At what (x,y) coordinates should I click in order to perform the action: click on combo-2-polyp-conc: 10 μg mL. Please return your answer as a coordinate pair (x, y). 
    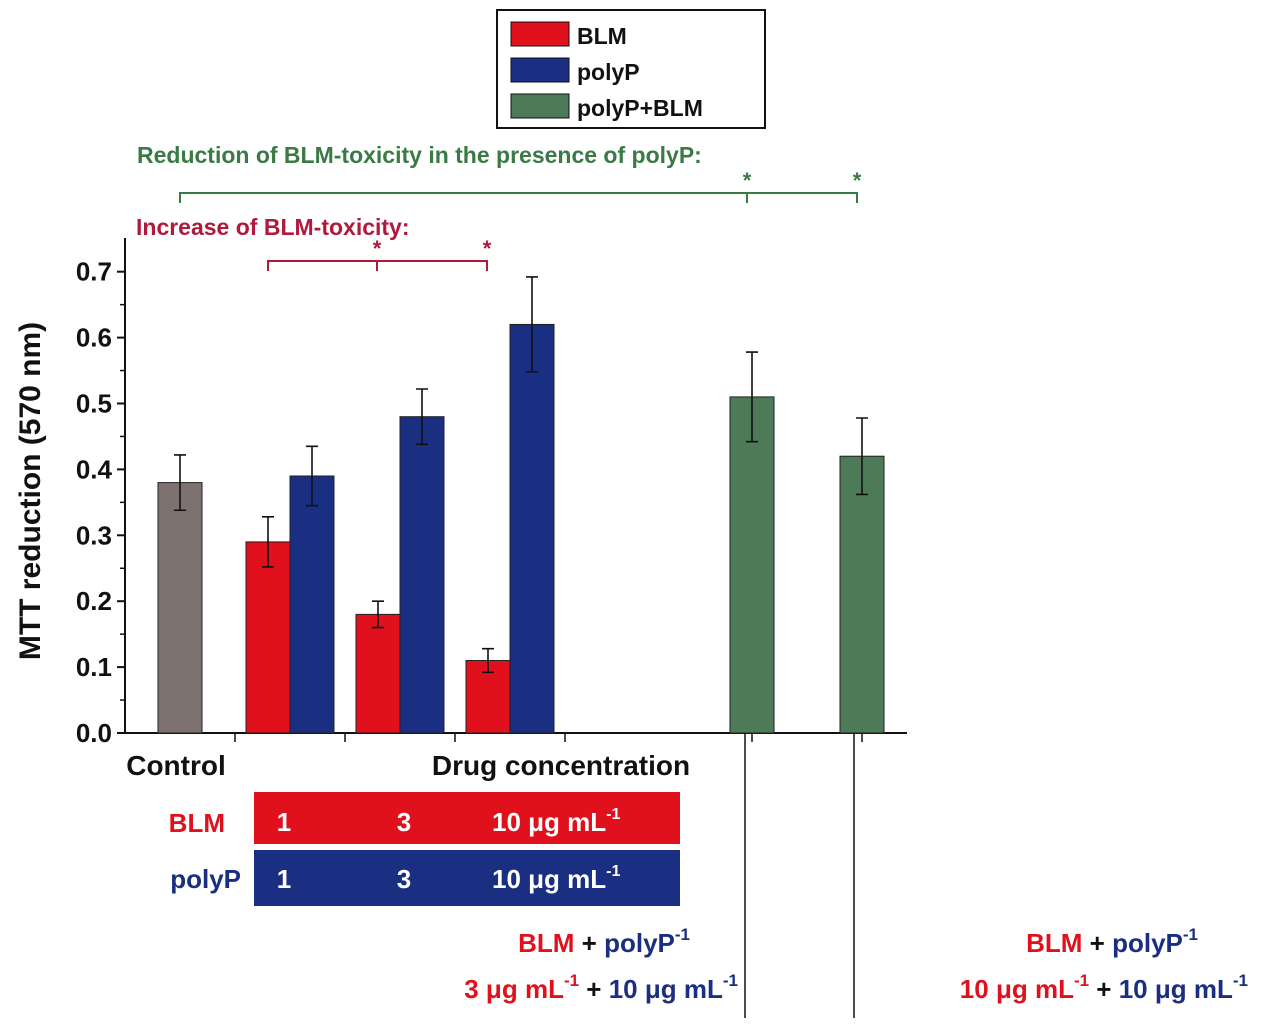
    Looking at the image, I should click on (1176, 989).